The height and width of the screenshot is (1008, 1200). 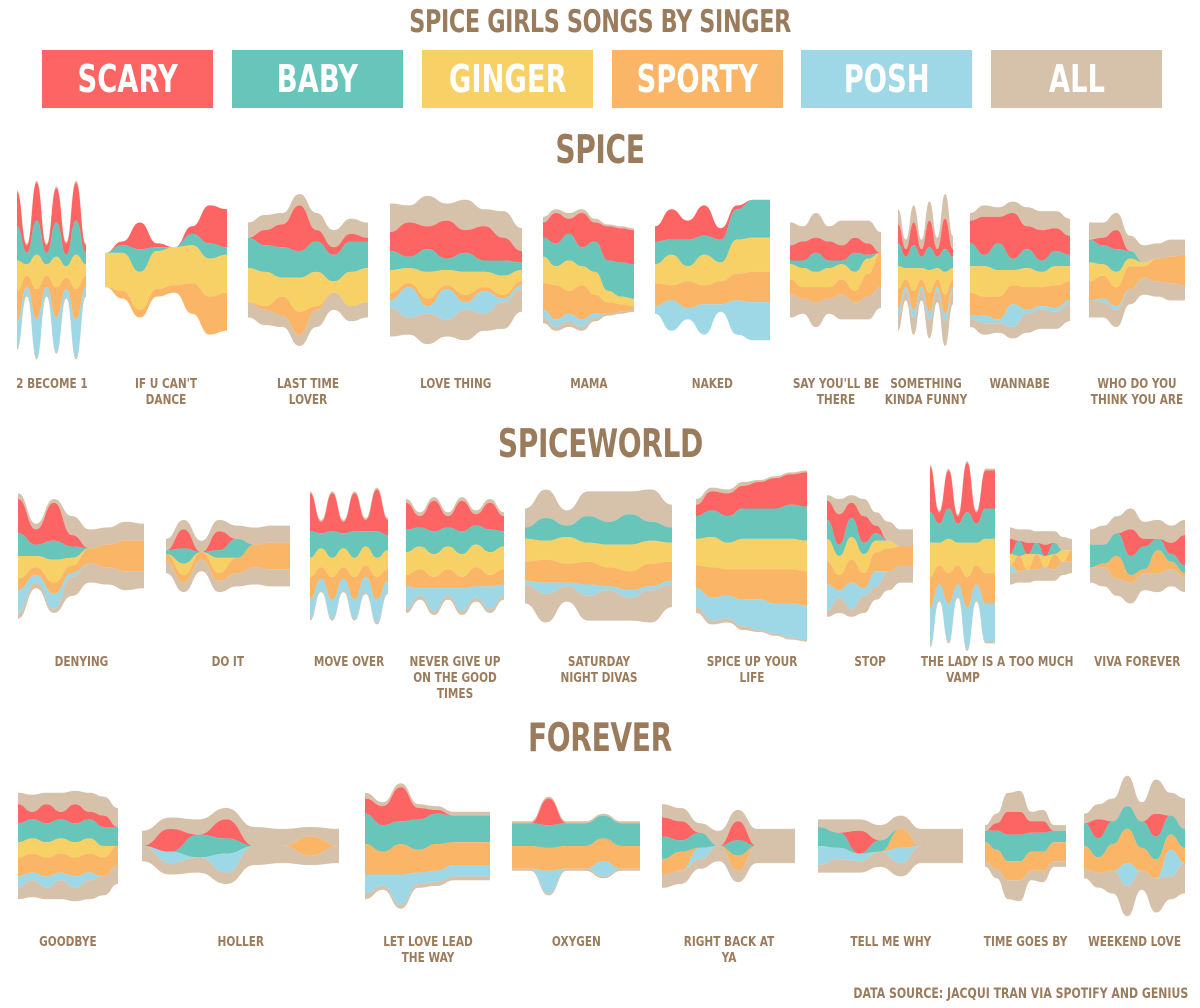 I want to click on legend-button-posh: POSH, so click(x=886, y=79).